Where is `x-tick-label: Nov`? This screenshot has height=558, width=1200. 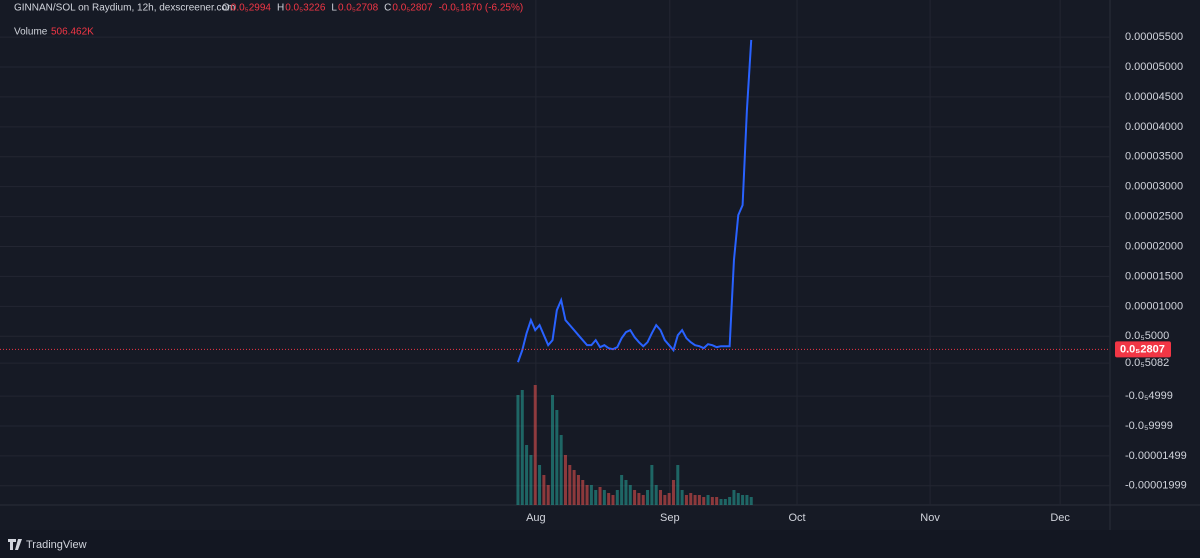
x-tick-label: Nov is located at coordinates (930, 518).